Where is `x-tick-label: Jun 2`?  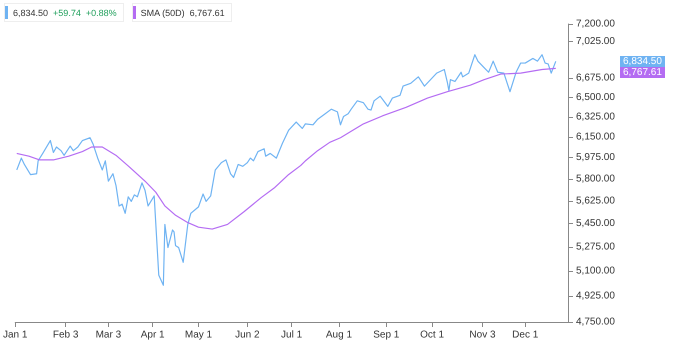 x-tick-label: Jun 2 is located at coordinates (247, 335).